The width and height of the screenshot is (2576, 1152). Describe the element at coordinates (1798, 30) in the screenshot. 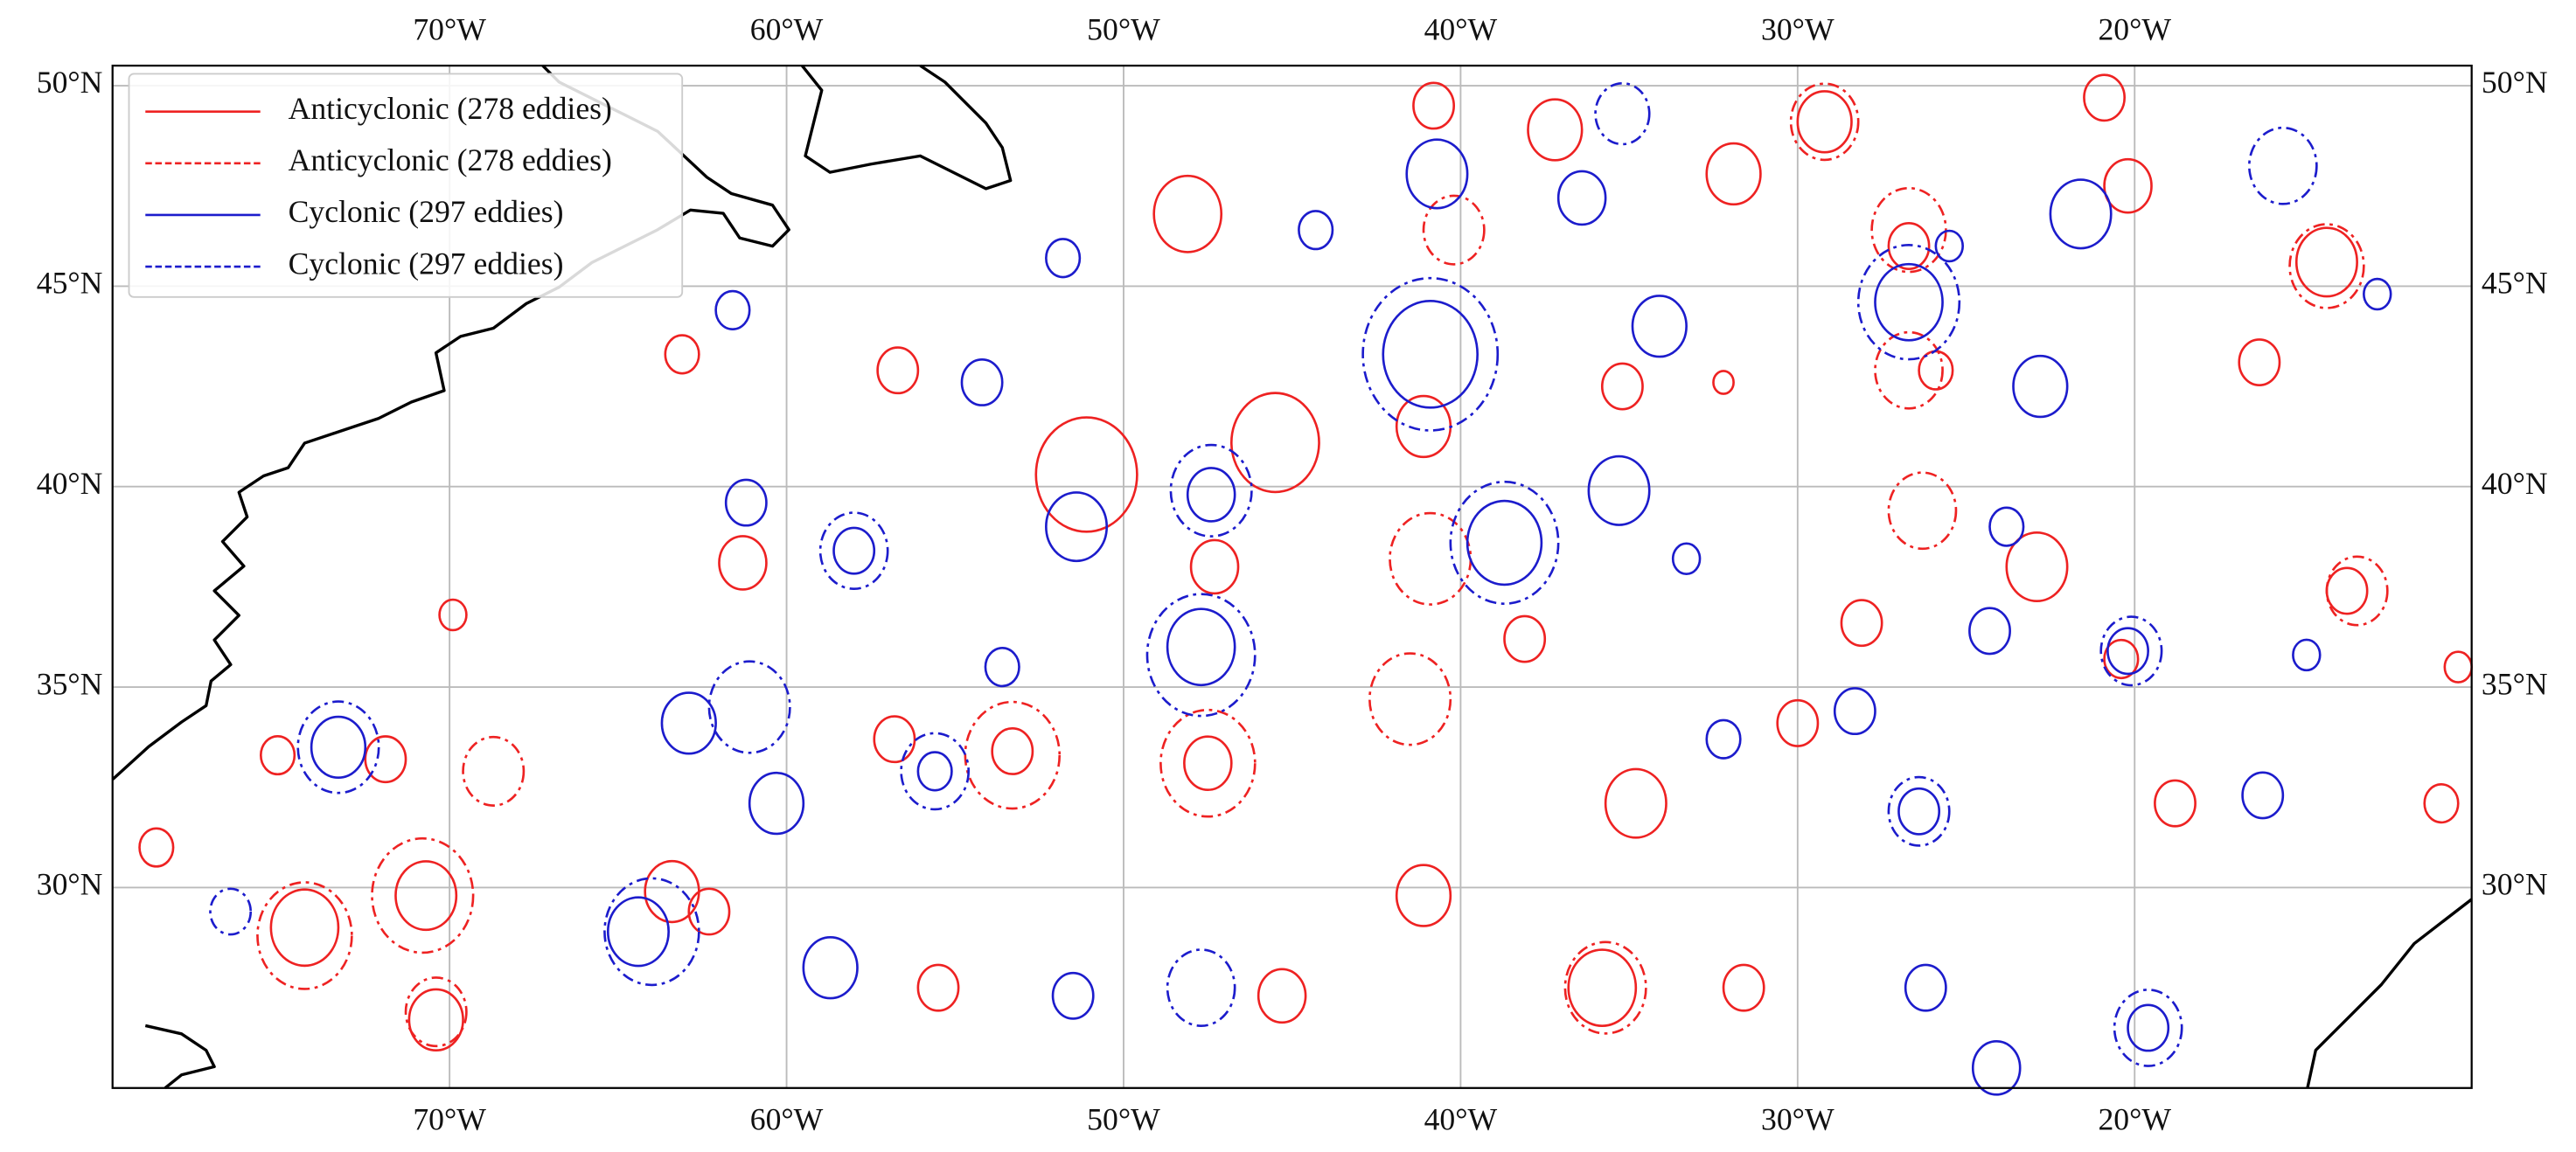

I see `x-tick-label: 30°W` at that location.